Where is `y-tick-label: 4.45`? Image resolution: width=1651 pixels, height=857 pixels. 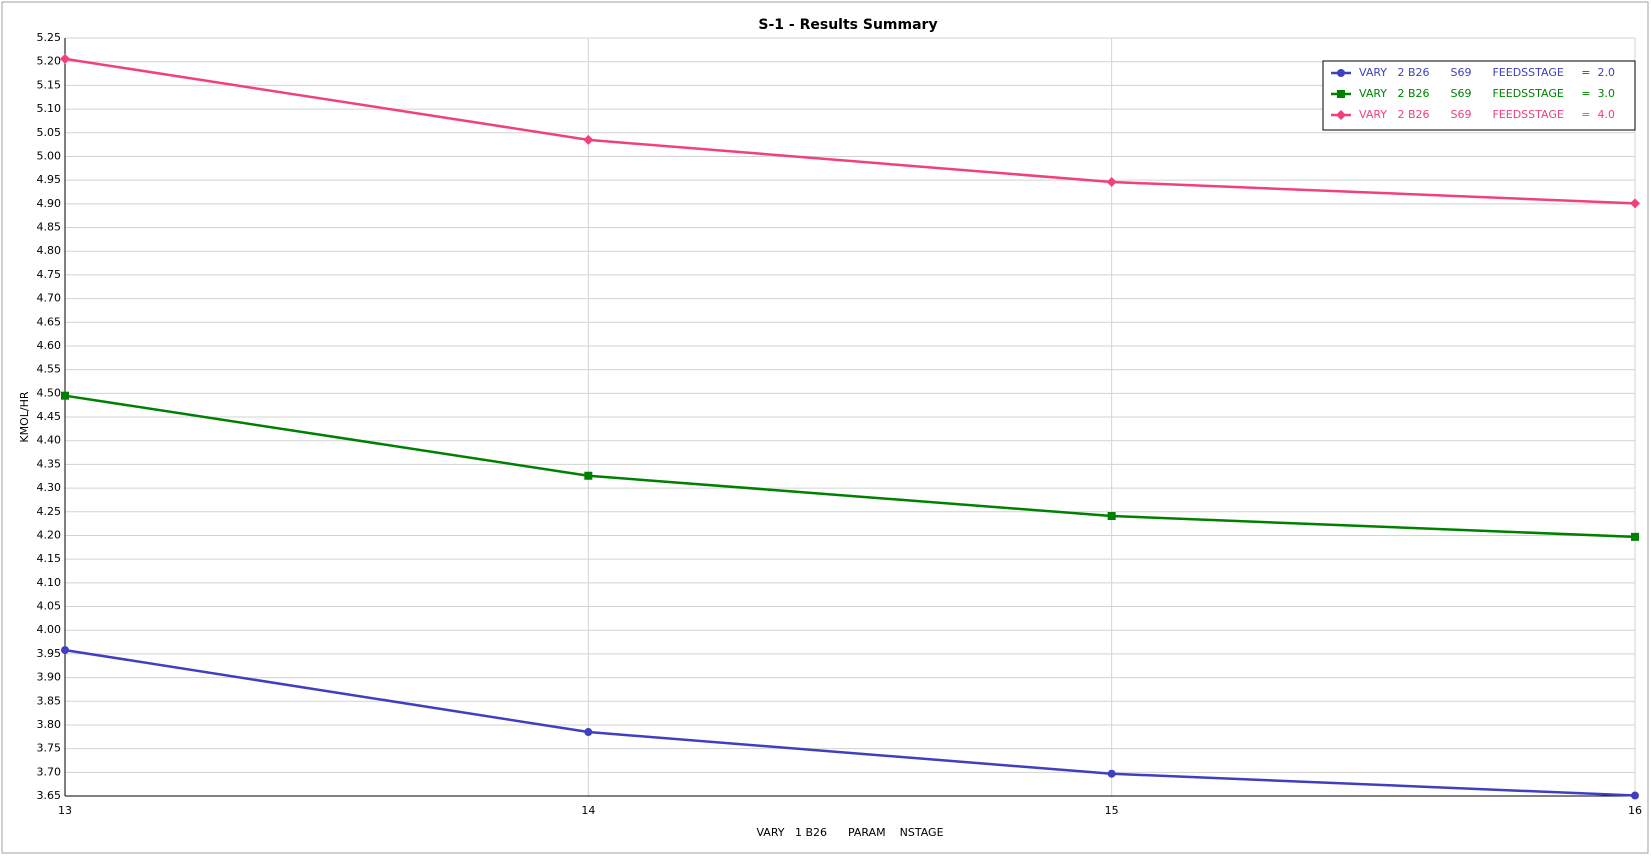 y-tick-label: 4.45 is located at coordinates (49, 416).